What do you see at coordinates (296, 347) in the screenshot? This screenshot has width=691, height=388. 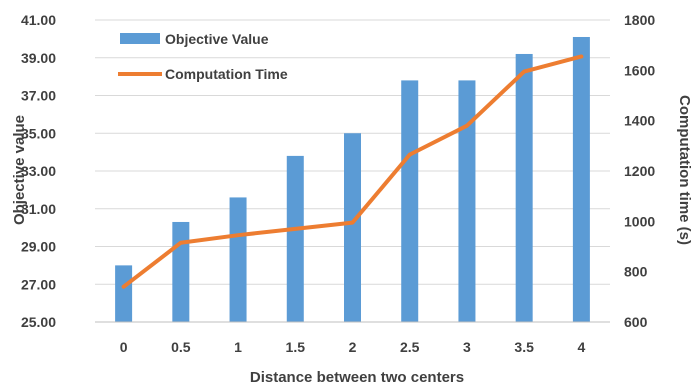 I see `x-tick-label: 1.5` at bounding box center [296, 347].